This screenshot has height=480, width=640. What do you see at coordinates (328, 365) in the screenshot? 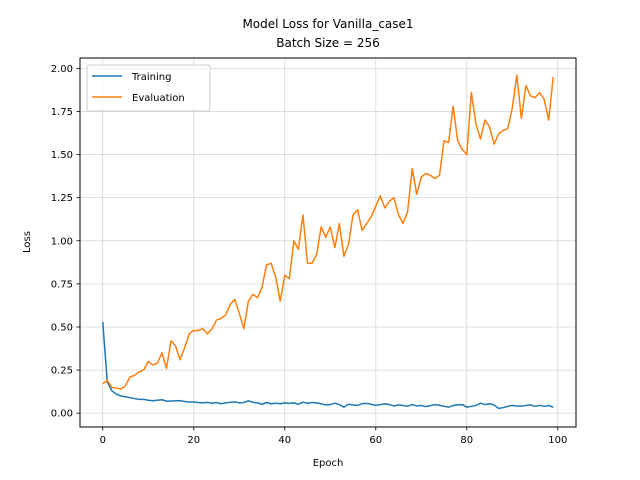
I see `series-line-training` at bounding box center [328, 365].